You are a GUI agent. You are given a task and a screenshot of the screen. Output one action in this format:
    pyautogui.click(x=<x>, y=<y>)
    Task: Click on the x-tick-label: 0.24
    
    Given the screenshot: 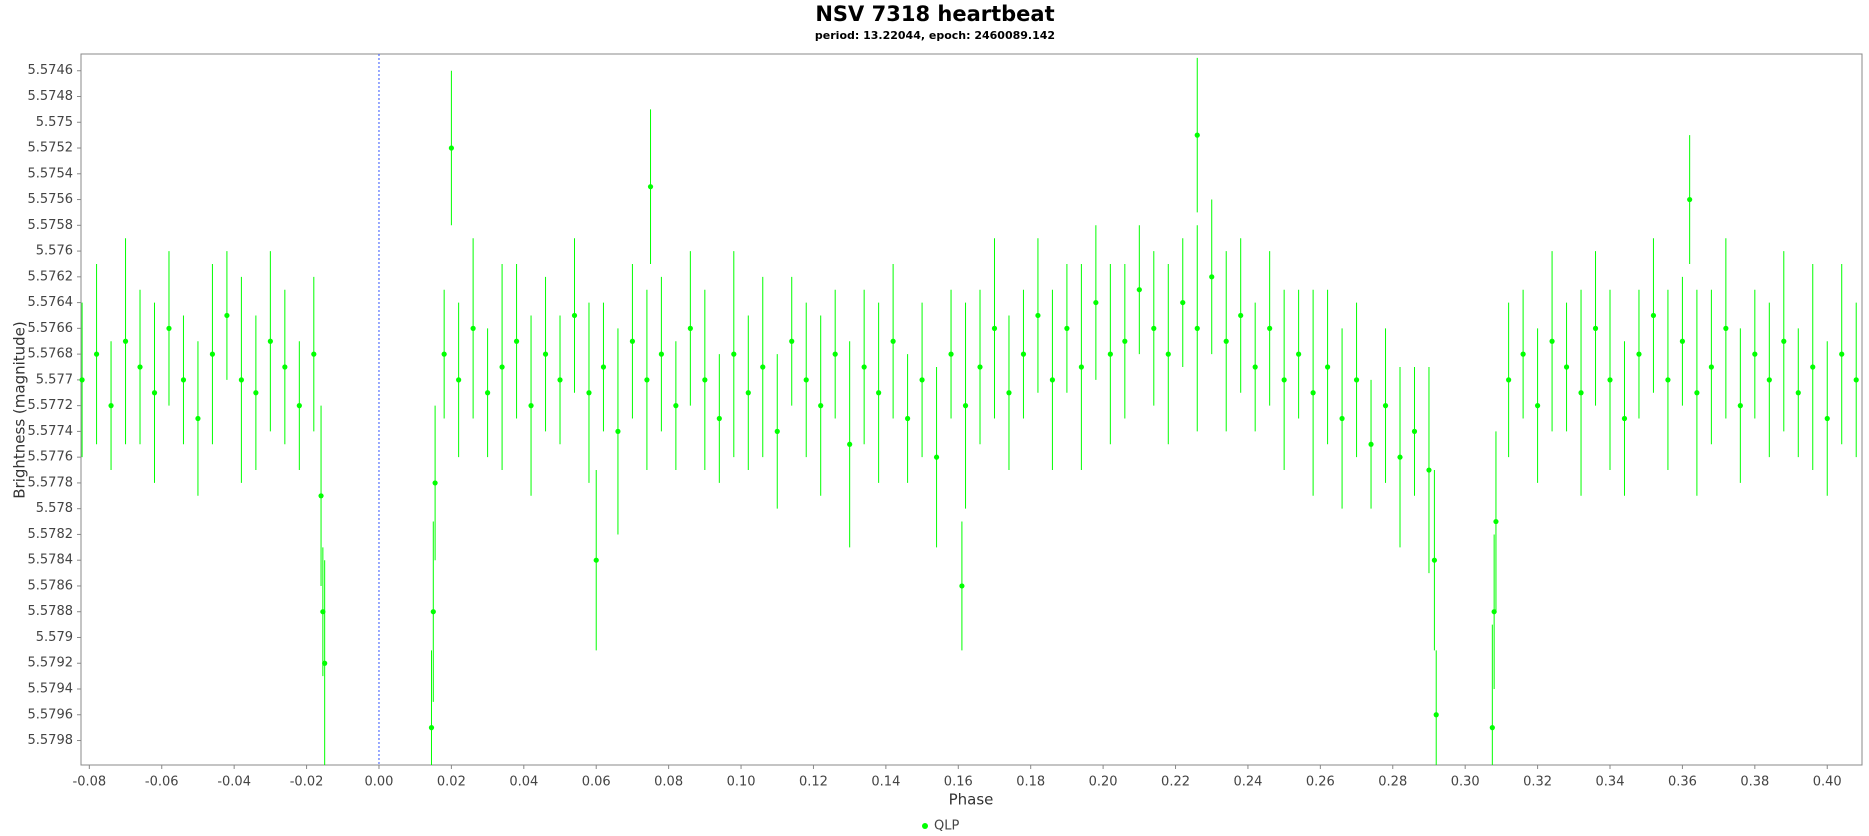 What is the action you would take?
    pyautogui.click(x=1247, y=782)
    